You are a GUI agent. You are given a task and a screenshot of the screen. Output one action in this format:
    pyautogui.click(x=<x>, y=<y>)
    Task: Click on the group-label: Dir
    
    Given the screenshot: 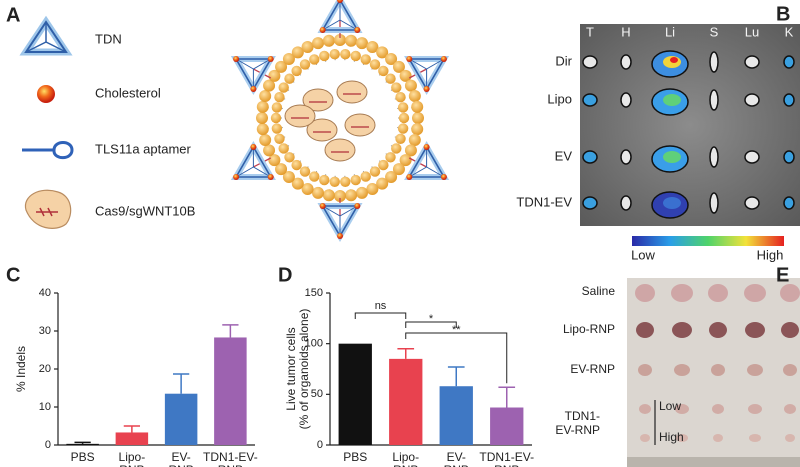 What is the action you would take?
    pyautogui.click(x=563, y=60)
    